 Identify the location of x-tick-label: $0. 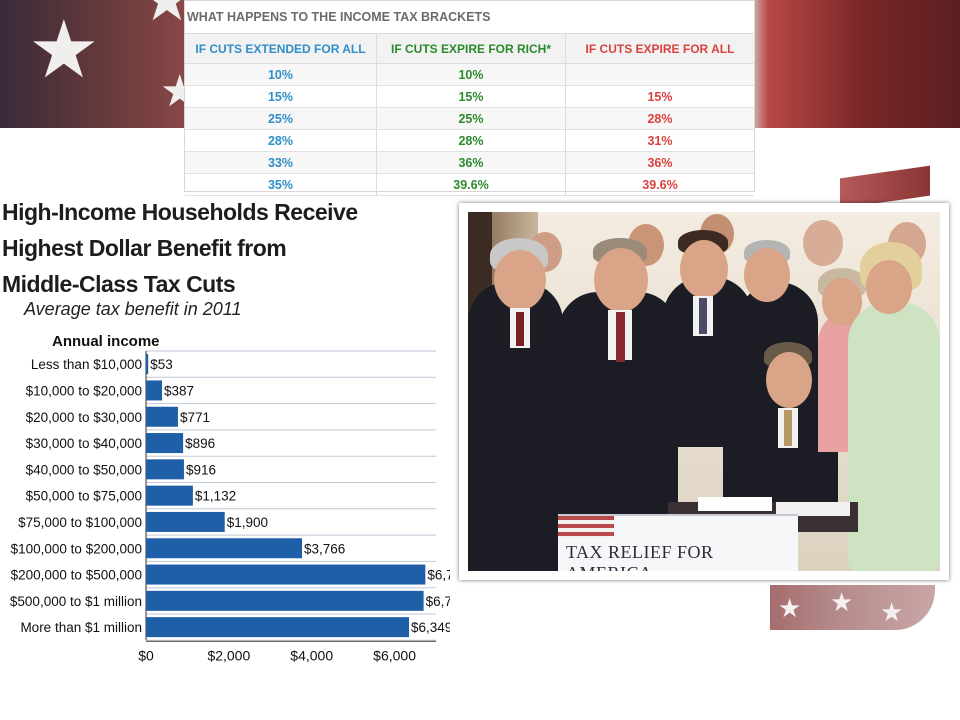
(146, 655).